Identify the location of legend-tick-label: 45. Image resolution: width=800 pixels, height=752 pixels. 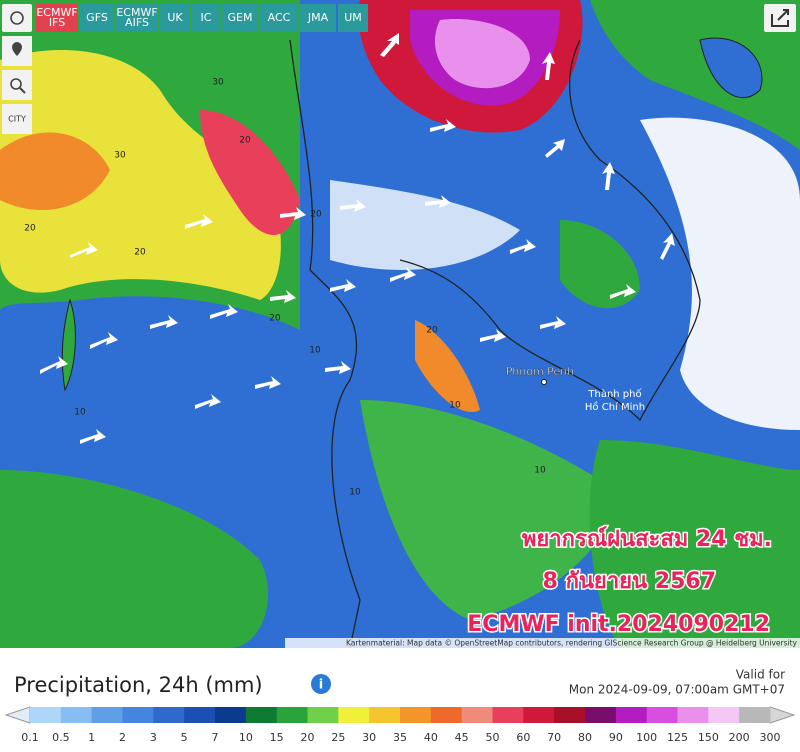
(462, 737).